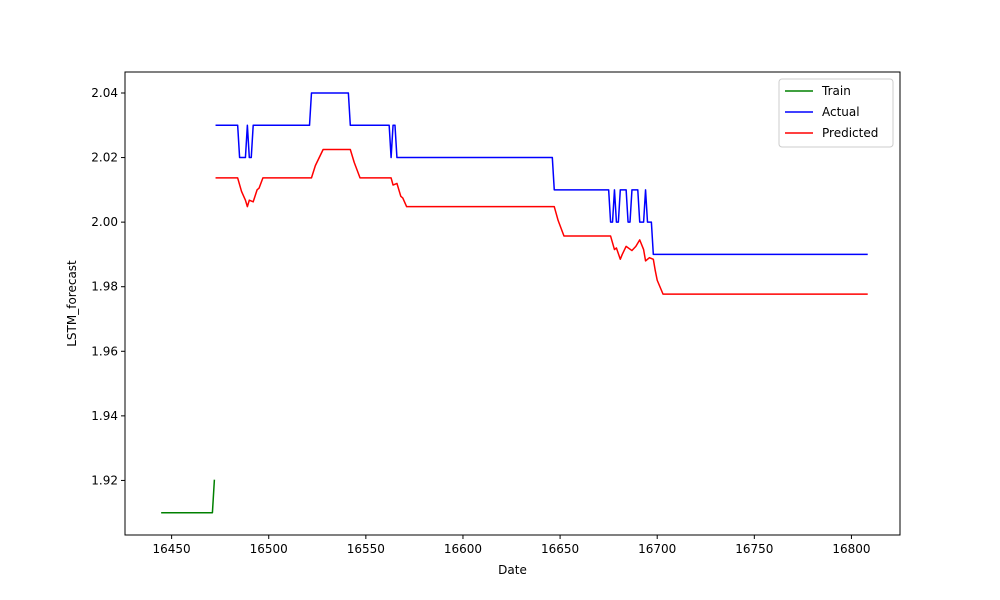 The width and height of the screenshot is (1000, 600). I want to click on y-tick-label: 1.96, so click(104, 351).